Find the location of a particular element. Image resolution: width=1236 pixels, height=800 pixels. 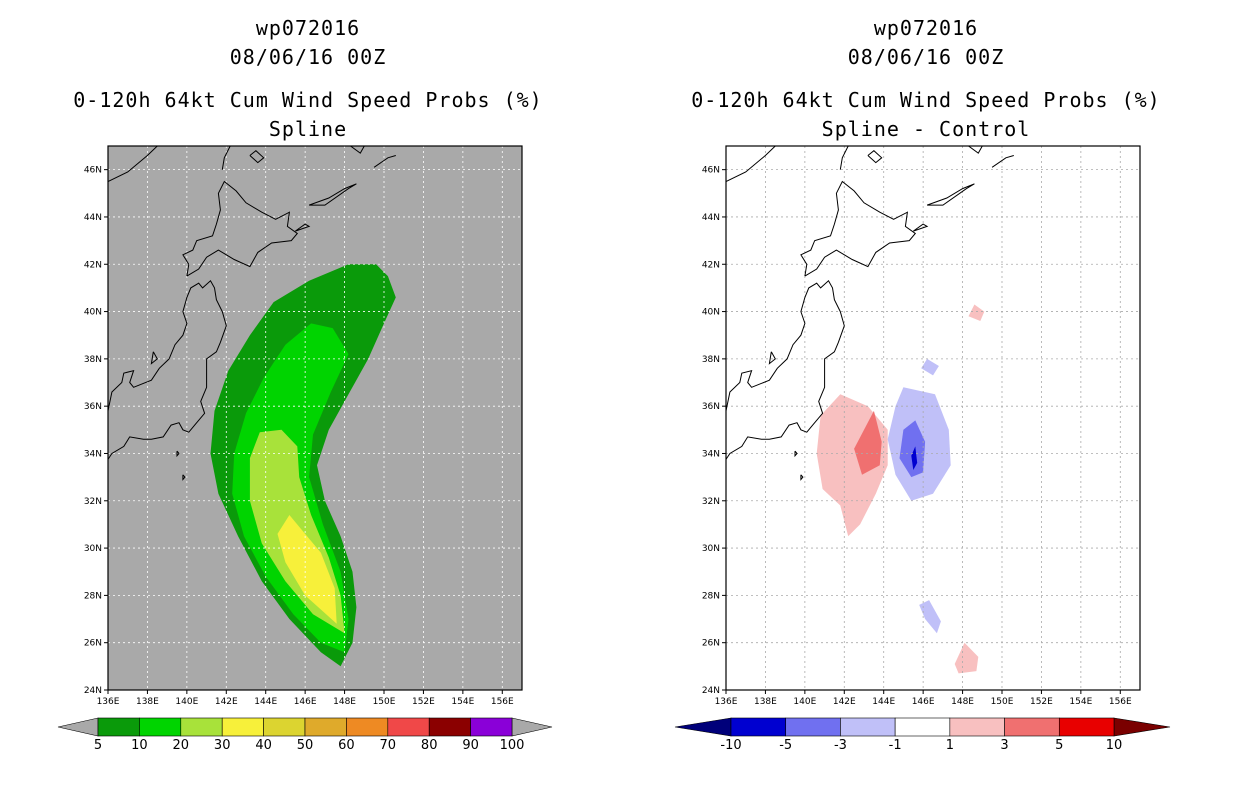

left-storm-id: wp072016 is located at coordinates (308, 28).